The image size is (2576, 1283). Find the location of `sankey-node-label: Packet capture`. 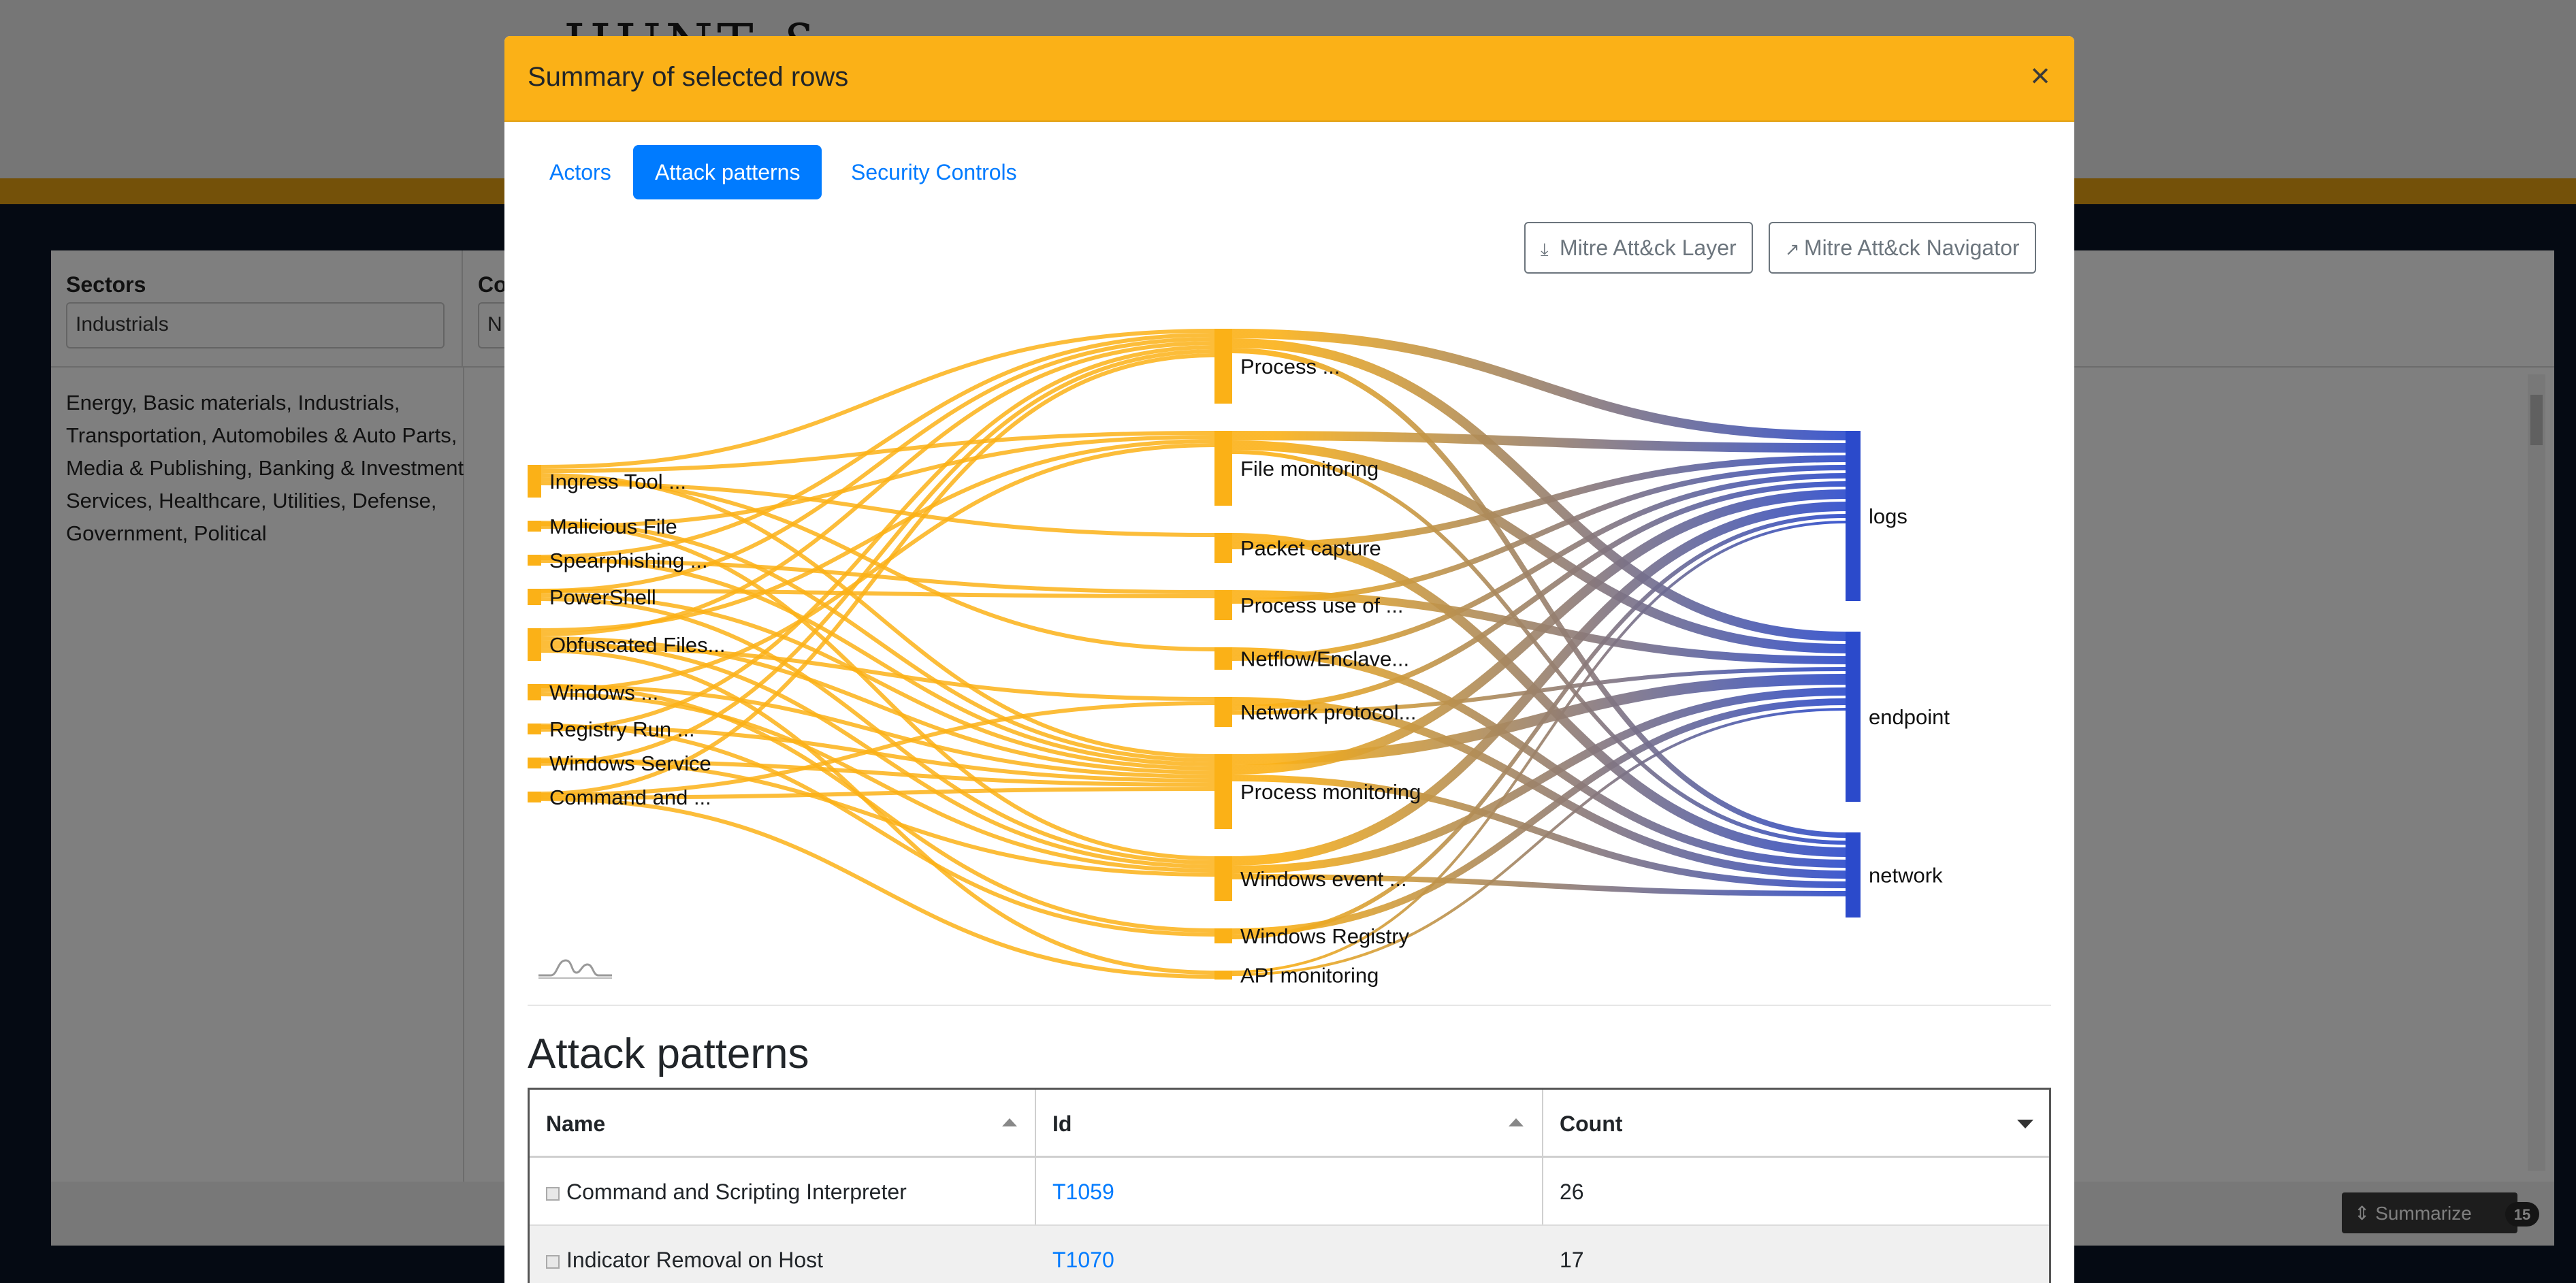

sankey-node-label: Packet capture is located at coordinates (1311, 548).